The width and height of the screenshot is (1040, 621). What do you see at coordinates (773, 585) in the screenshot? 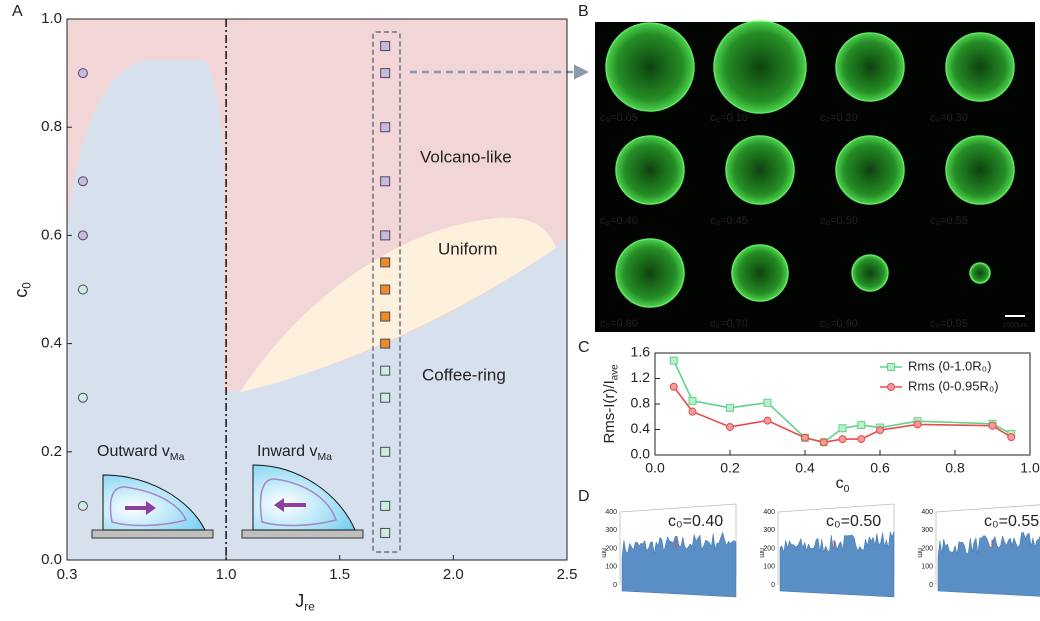
I see `z-tick-label: 0` at bounding box center [773, 585].